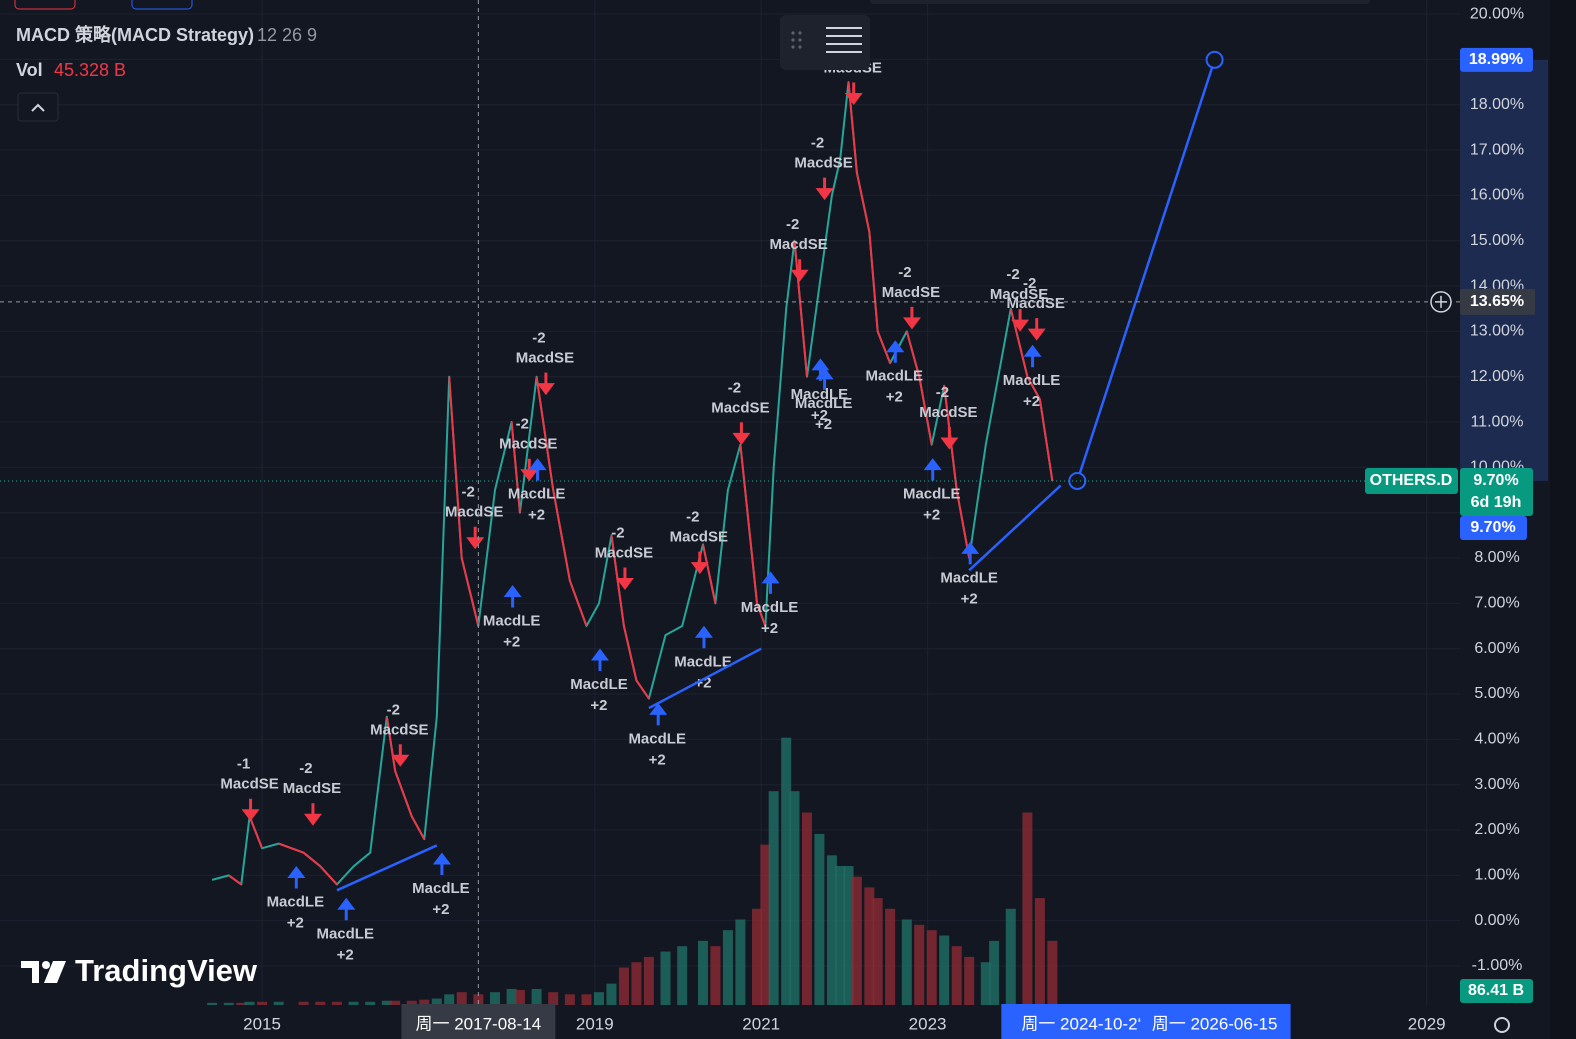 This screenshot has width=1576, height=1039. I want to click on y-tick-label: 15.00%, so click(1497, 240).